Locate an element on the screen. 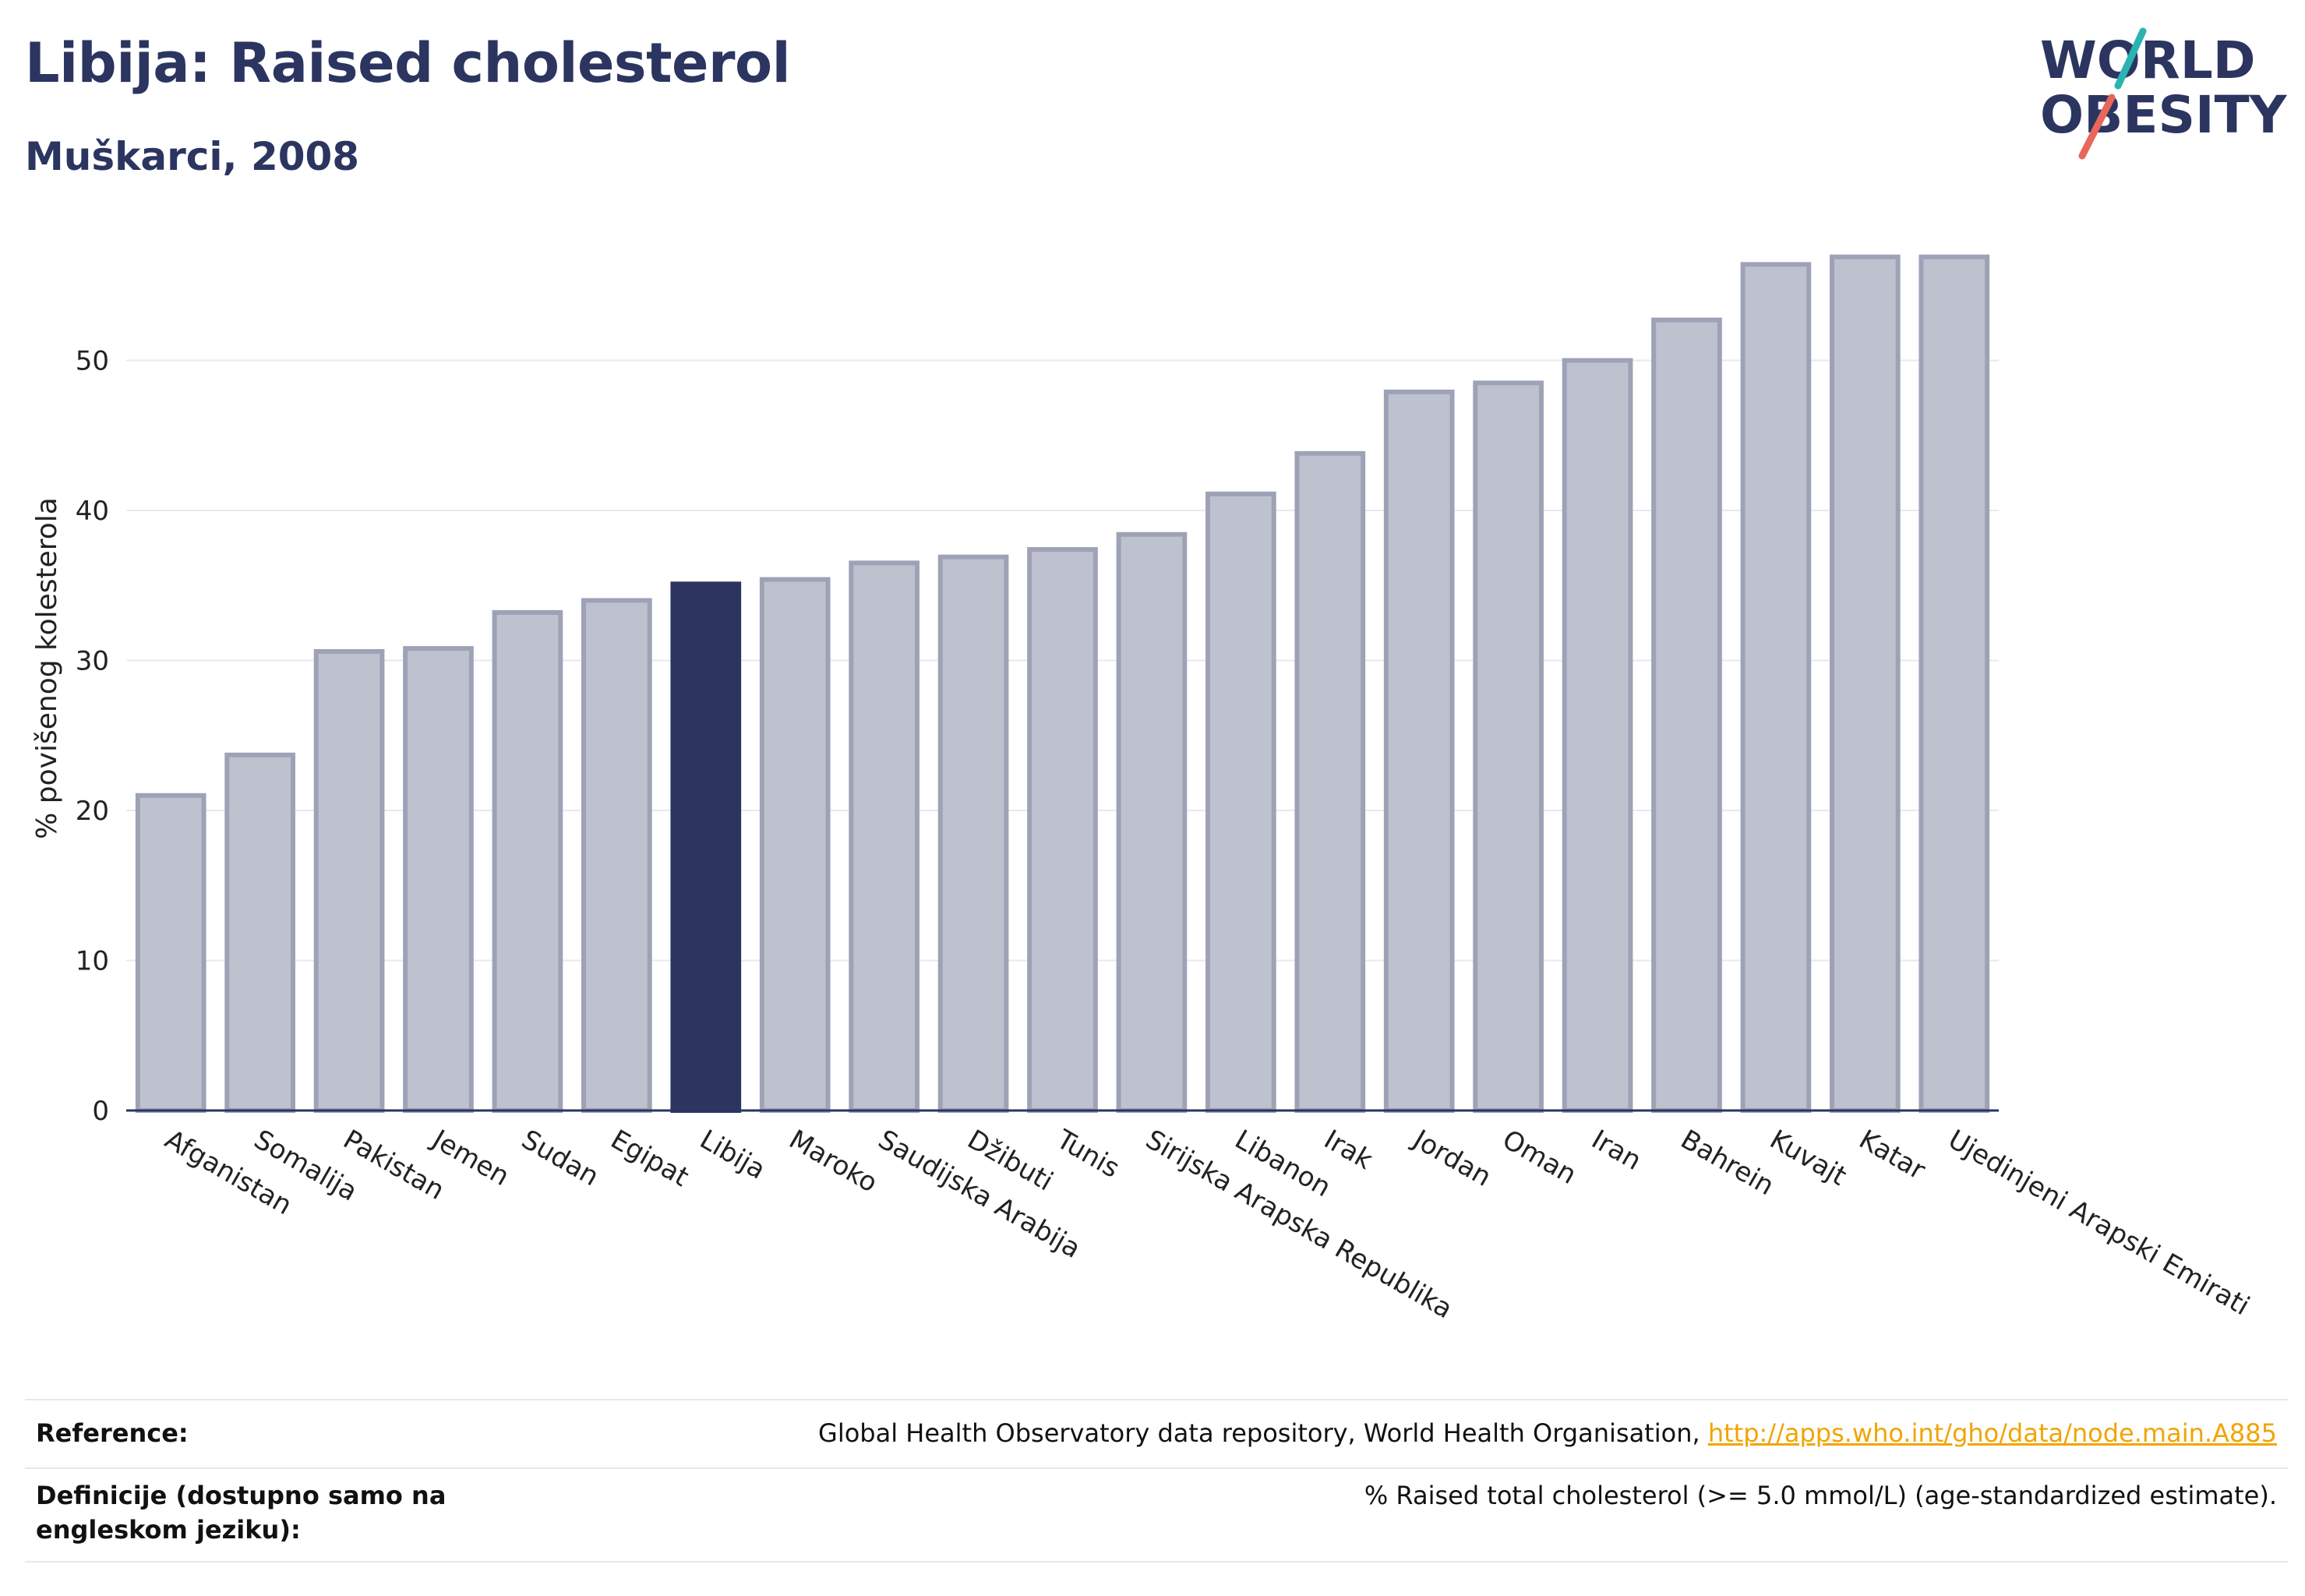 The height and width of the screenshot is (1596, 2305). x-tick-label: Libija is located at coordinates (732, 1154).